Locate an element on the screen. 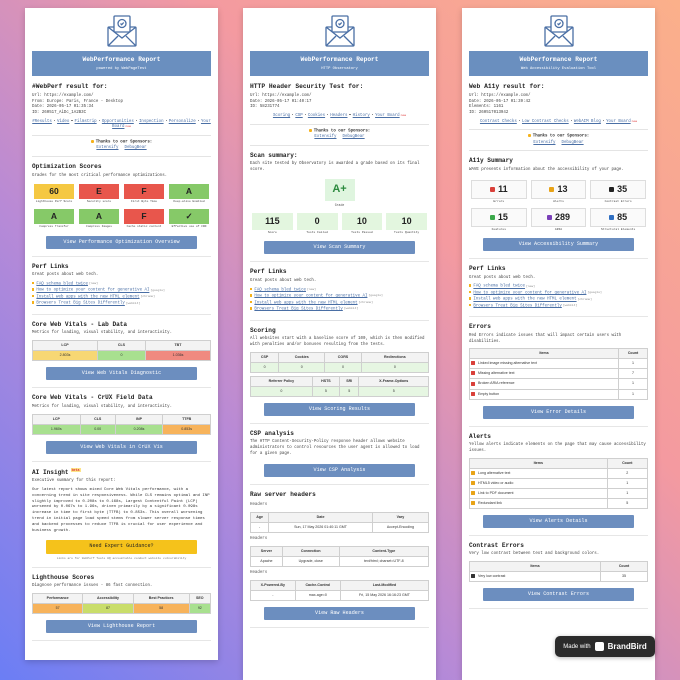  brand-badge: Made with BrandBird is located at coordinates (605, 646).